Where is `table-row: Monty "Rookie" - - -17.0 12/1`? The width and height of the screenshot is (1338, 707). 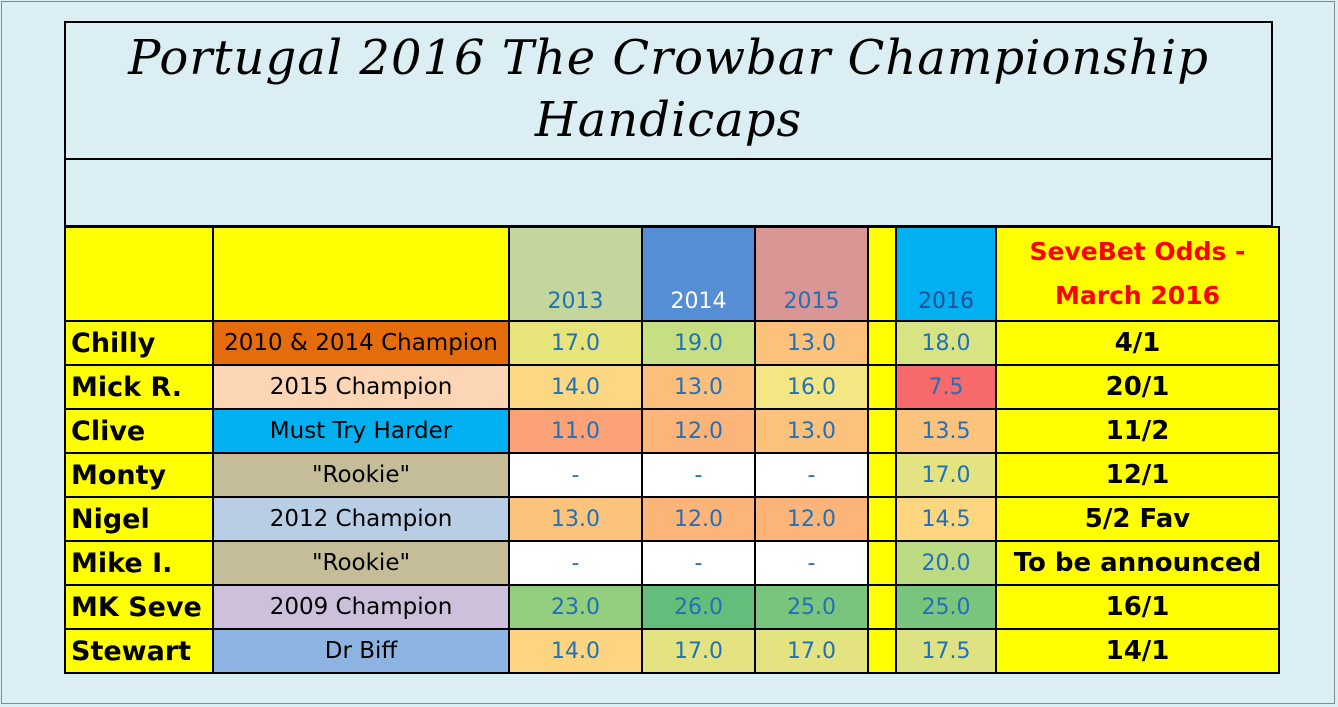
table-row: Monty "Rookie" - - -17.0 12/1 is located at coordinates (672, 475).